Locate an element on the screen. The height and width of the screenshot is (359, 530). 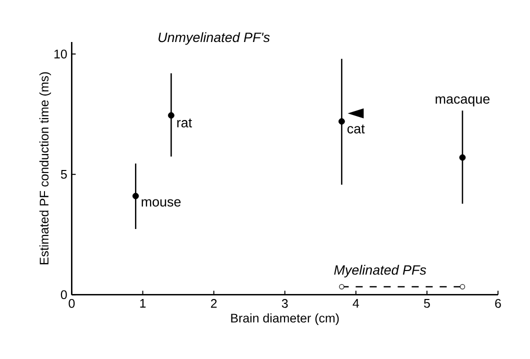
y-axis-title: Estimated PF conduction time (ms) is located at coordinates (45, 168).